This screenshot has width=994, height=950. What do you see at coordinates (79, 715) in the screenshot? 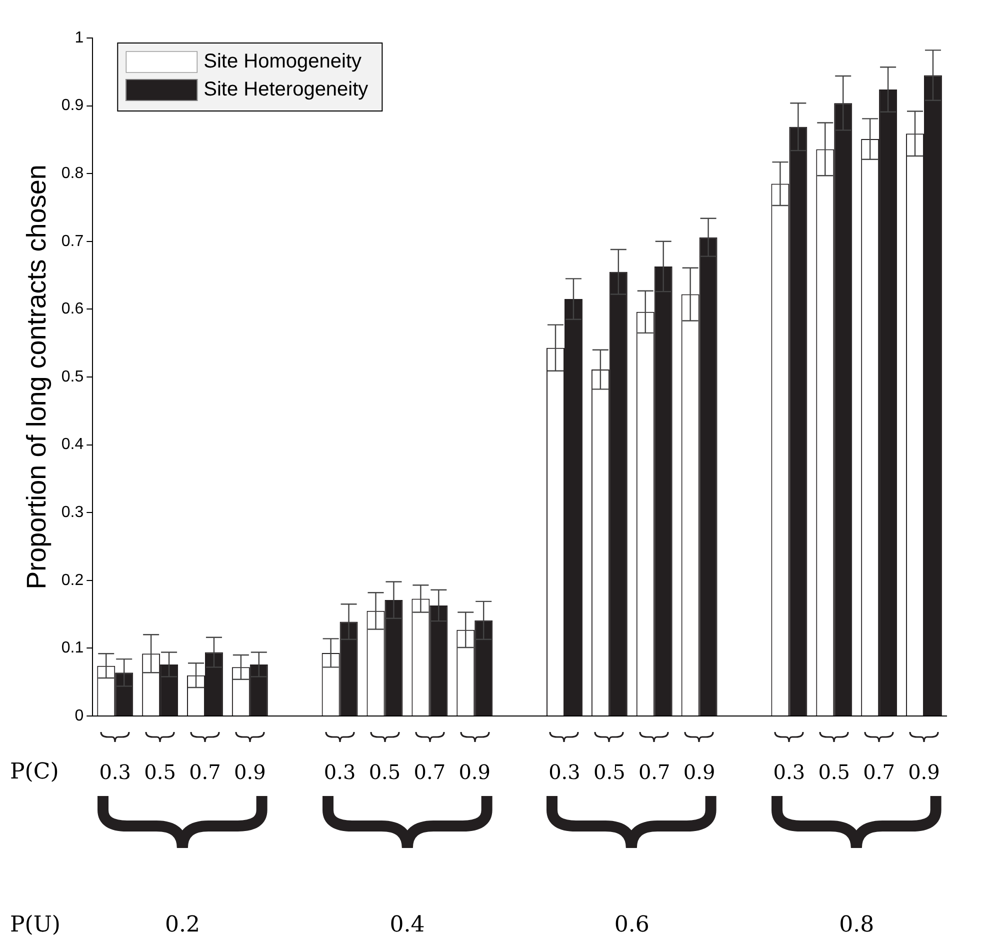
I see `y-tick-label: 0` at bounding box center [79, 715].